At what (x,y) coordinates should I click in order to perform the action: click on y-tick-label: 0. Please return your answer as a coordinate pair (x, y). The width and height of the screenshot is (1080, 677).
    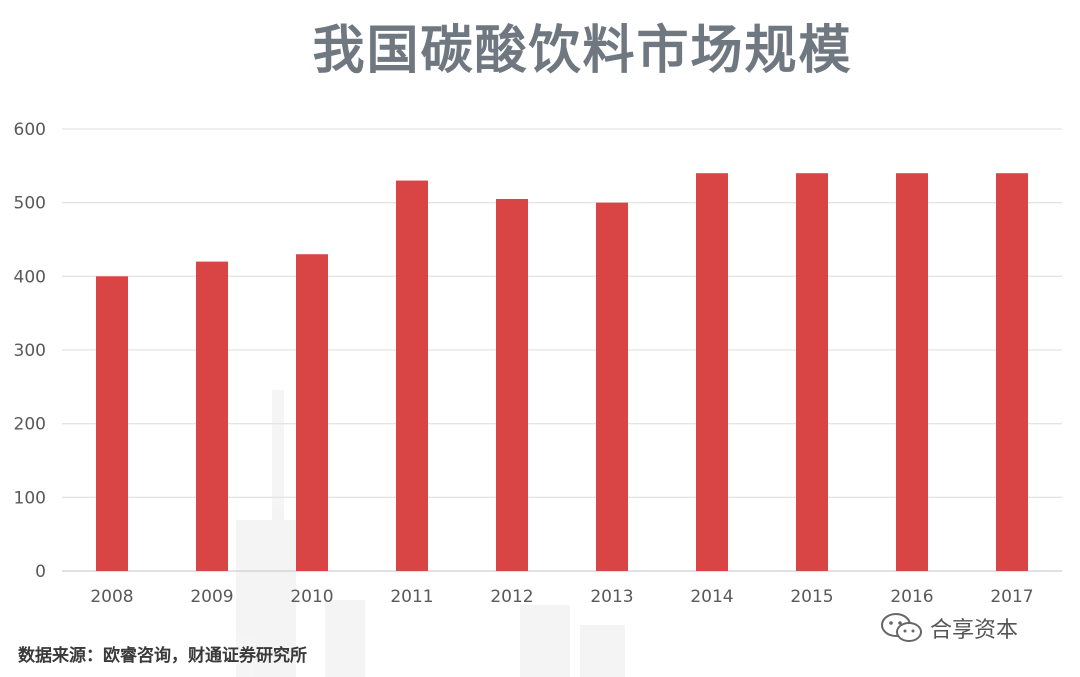
    Looking at the image, I should click on (40, 572).